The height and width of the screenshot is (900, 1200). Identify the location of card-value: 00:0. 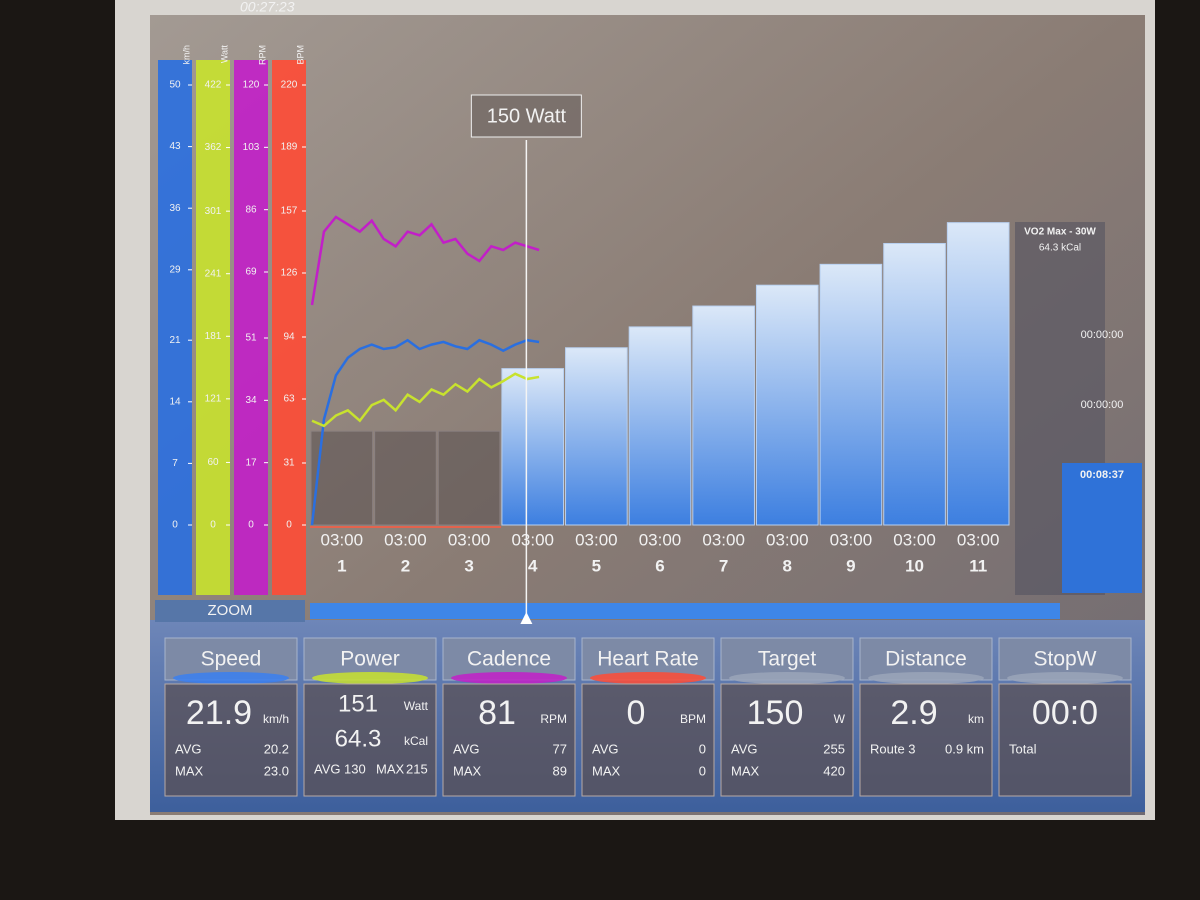
(1065, 713).